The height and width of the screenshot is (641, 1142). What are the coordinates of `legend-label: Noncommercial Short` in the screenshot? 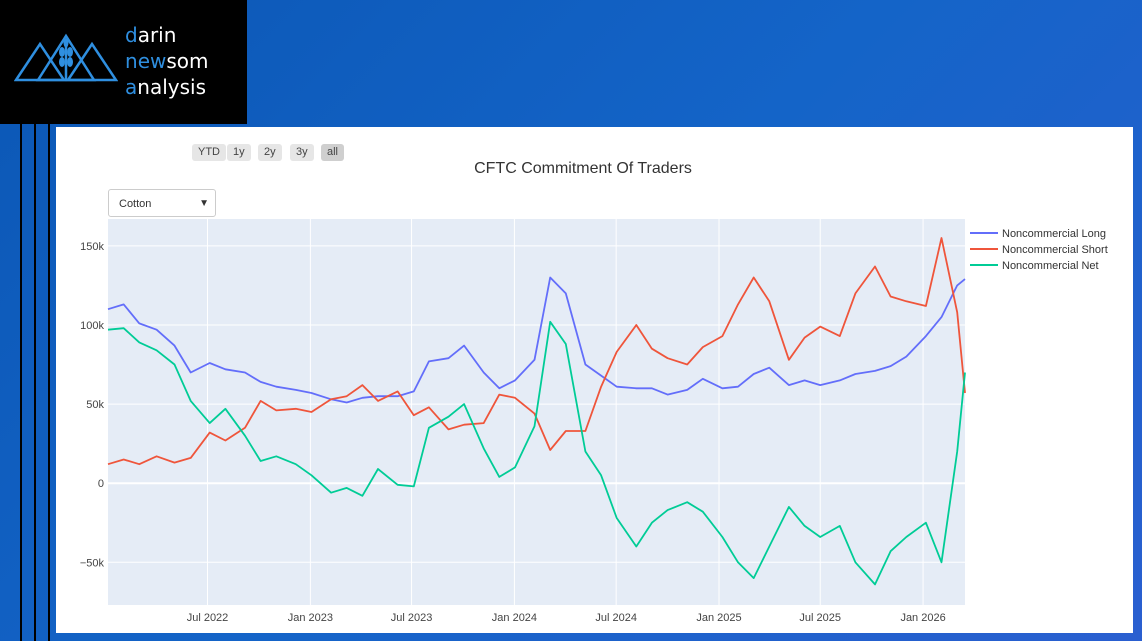 It's located at (1055, 250).